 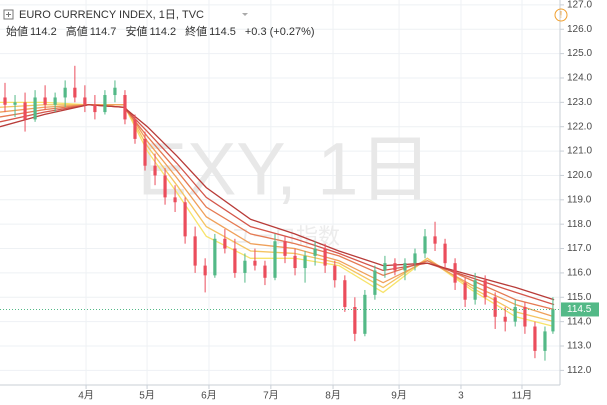 I want to click on y-tick-label: 121.0, so click(x=579, y=151).